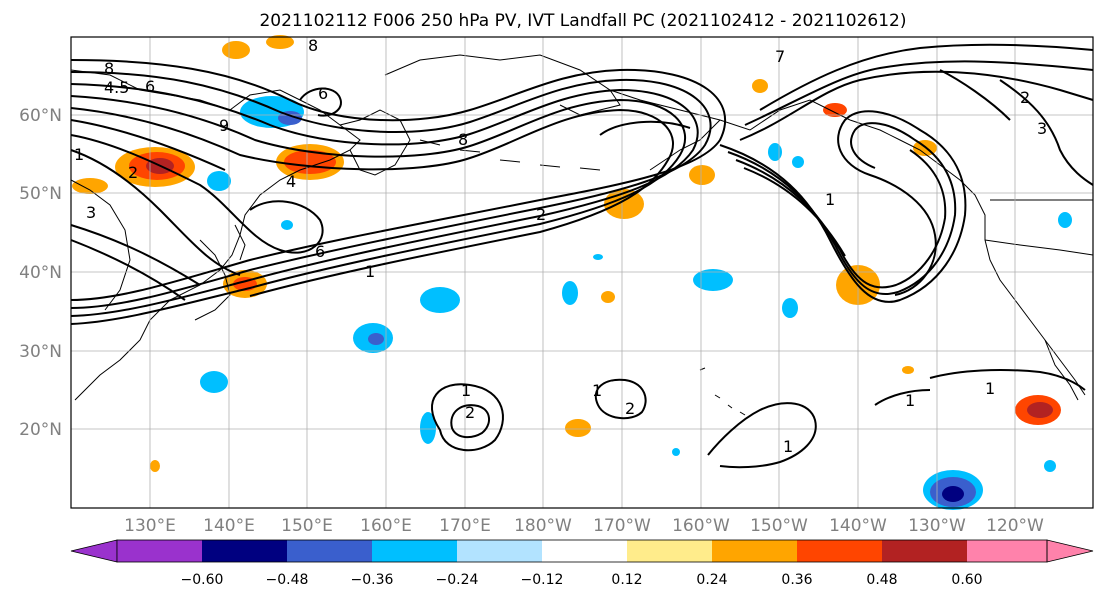  Describe the element at coordinates (626, 580) in the screenshot. I see `colorbar-tick-label: 0.12` at that location.